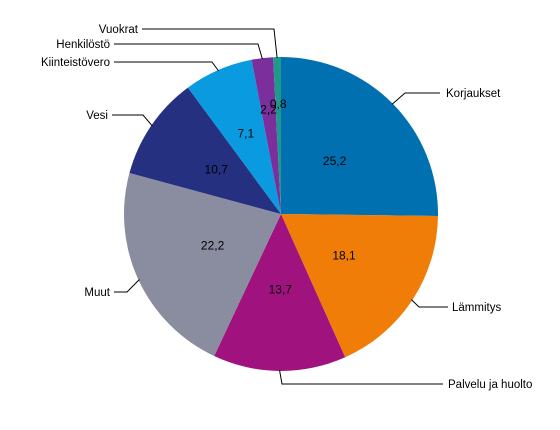 Image resolution: width=560 pixels, height=430 pixels. Describe the element at coordinates (278, 104) in the screenshot. I see `slice-value-vuokrat: 0,8` at that location.